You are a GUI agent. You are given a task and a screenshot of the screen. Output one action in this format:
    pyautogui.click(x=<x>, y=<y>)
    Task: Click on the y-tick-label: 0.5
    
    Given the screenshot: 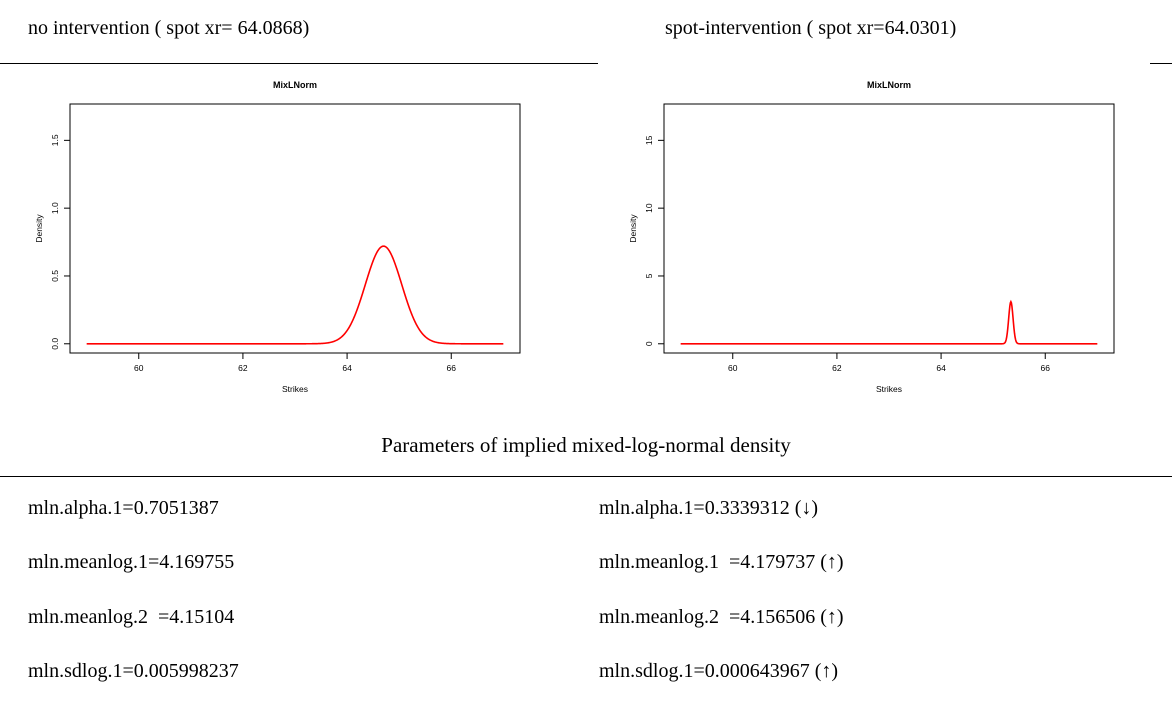 What is the action you would take?
    pyautogui.click(x=55, y=276)
    